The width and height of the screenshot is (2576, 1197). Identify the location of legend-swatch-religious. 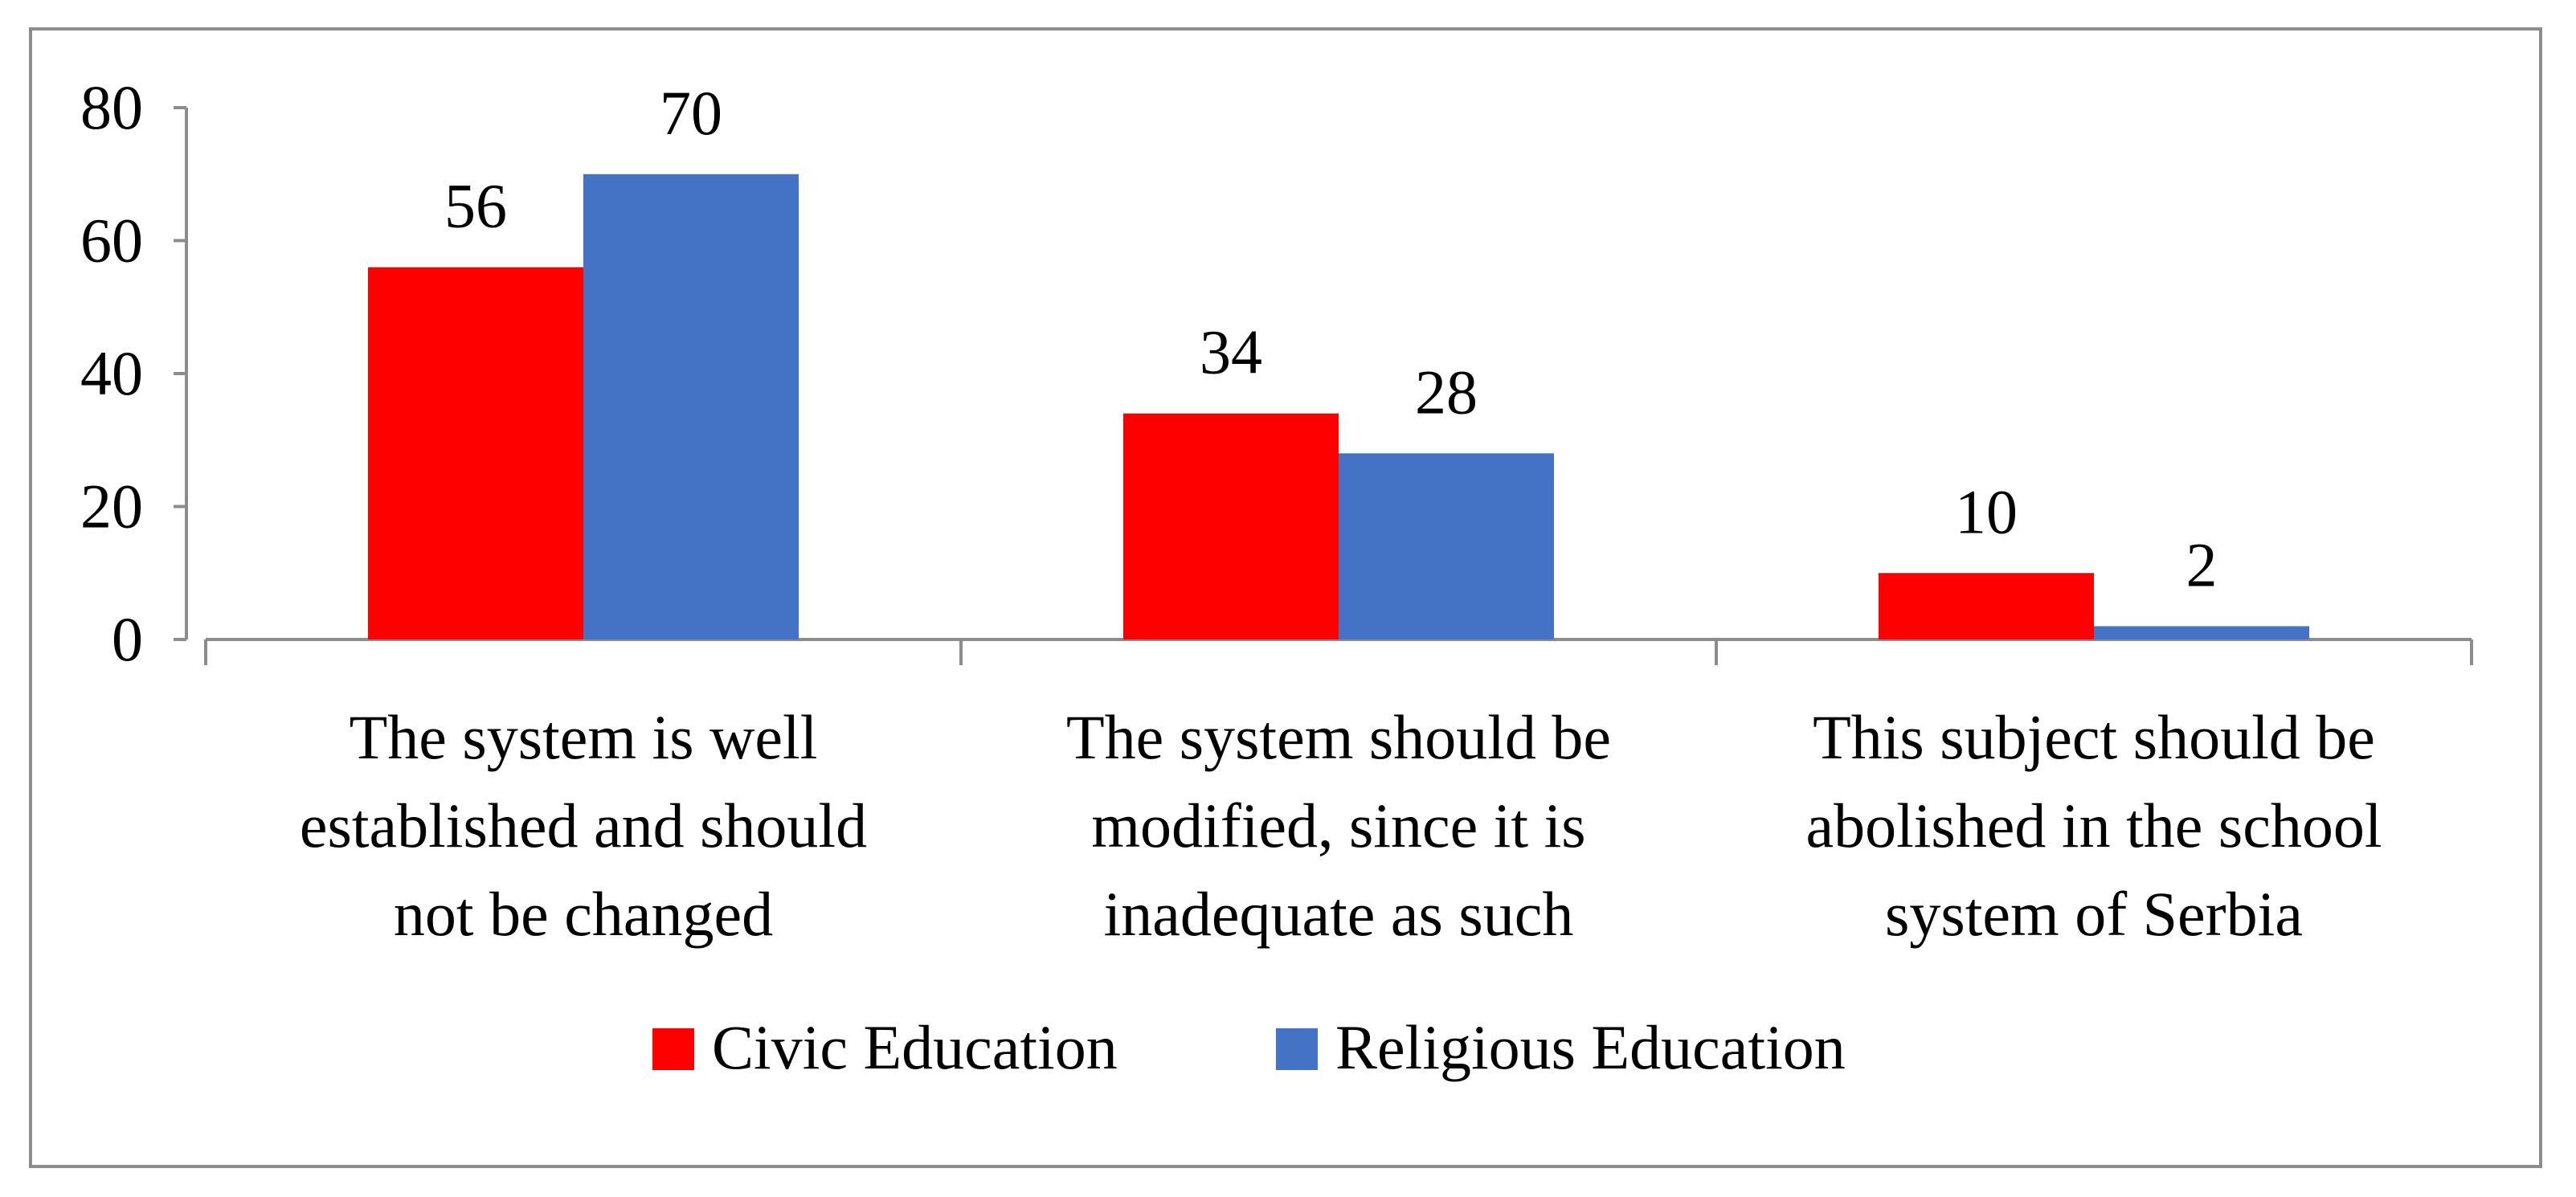
(1297, 1049).